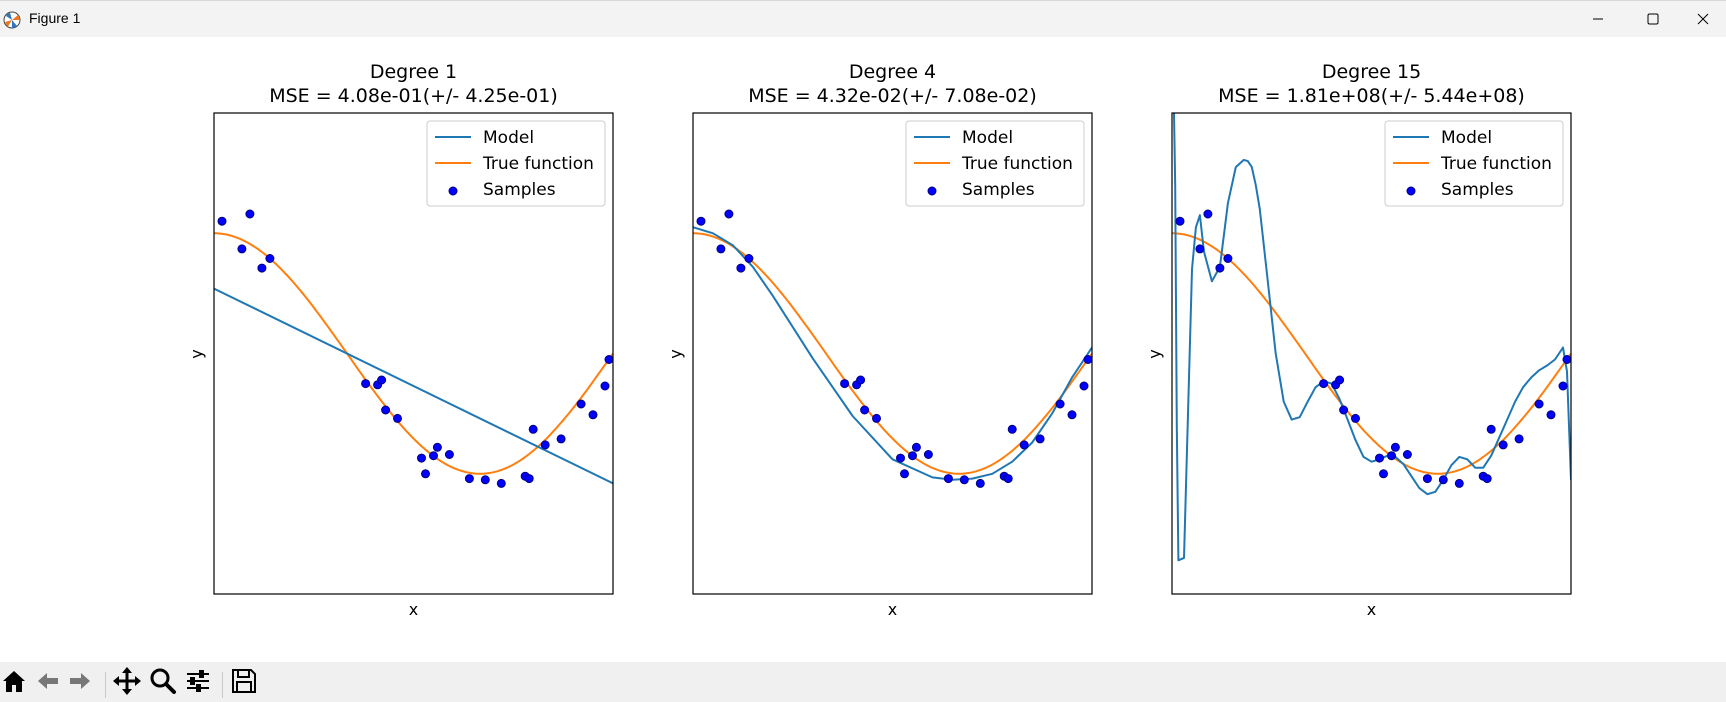 The image size is (1726, 702). I want to click on model-line, so click(1371, 337).